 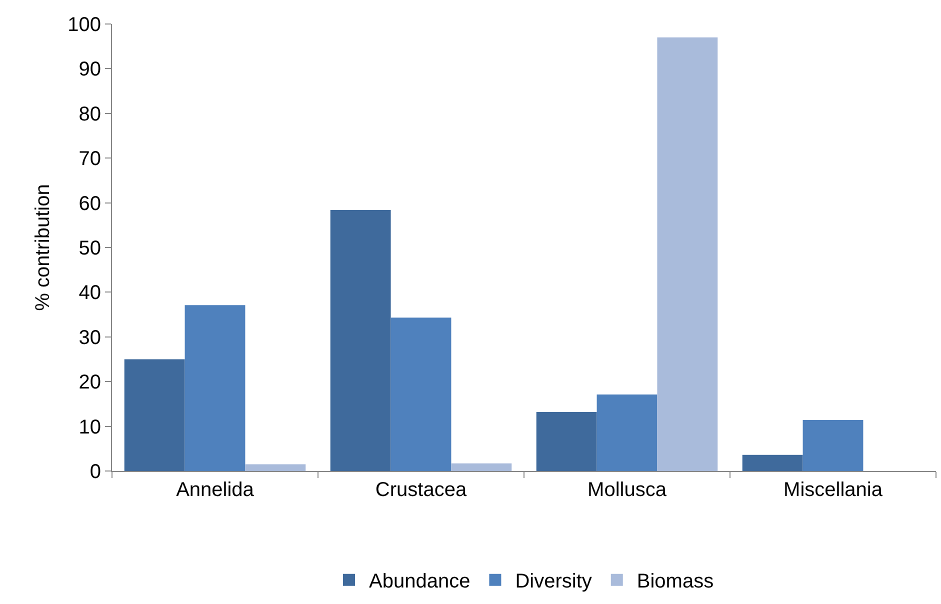 I want to click on y-tick-label: 0, so click(x=95, y=472).